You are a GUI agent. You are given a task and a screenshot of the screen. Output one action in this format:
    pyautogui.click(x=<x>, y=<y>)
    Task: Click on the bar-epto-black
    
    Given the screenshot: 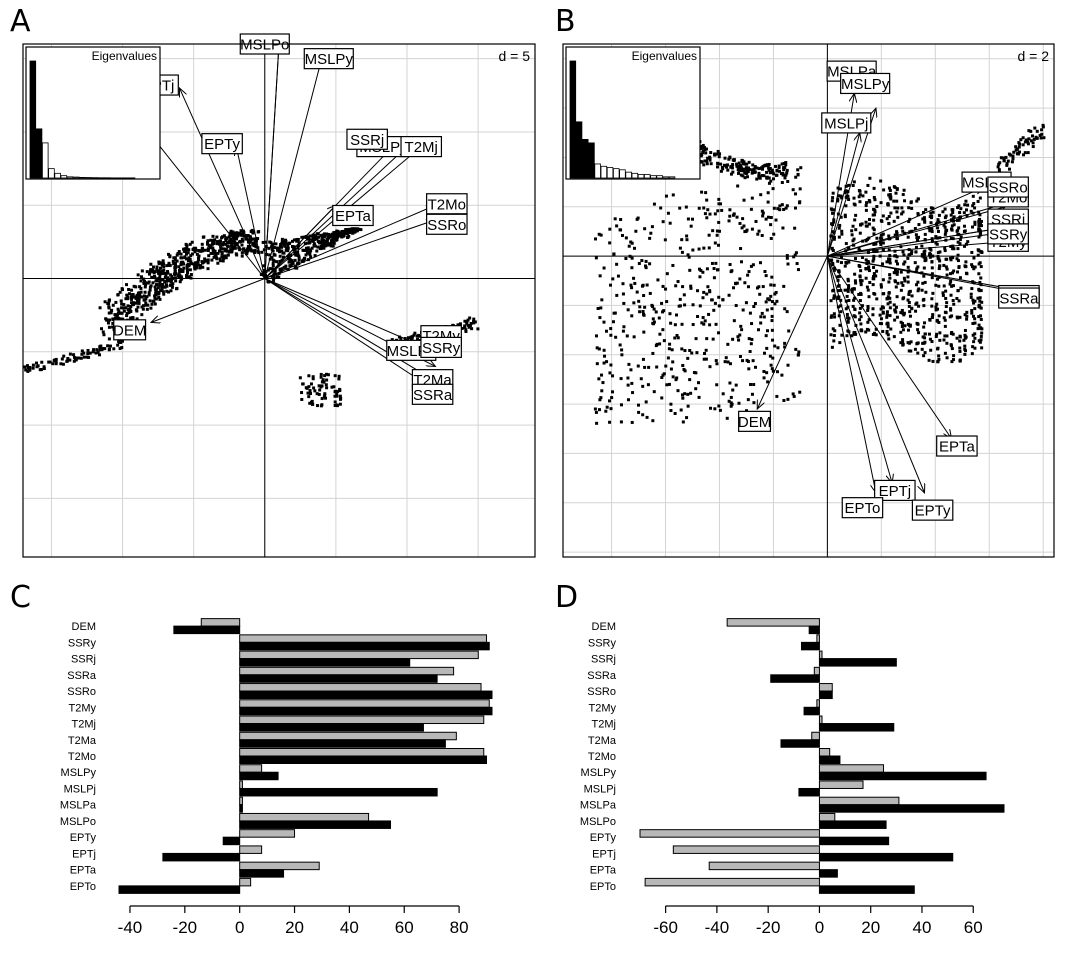 What is the action you would take?
    pyautogui.click(x=866, y=889)
    